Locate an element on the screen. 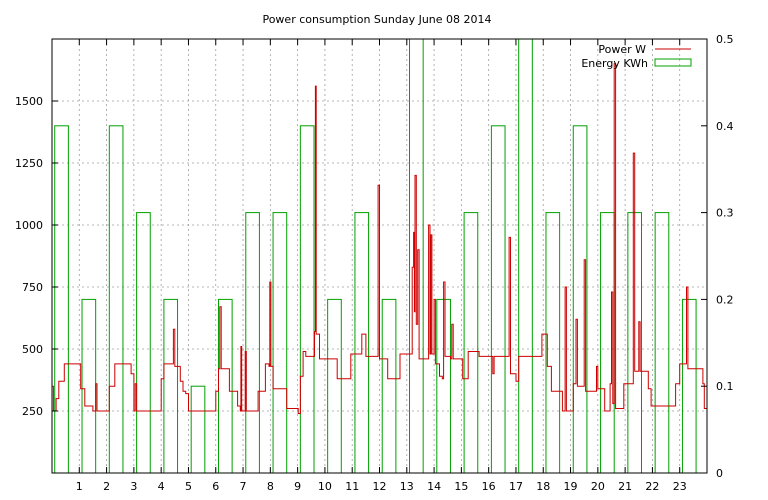 The image size is (768, 500). y-left-tick-label: 1500 is located at coordinates (29, 101).